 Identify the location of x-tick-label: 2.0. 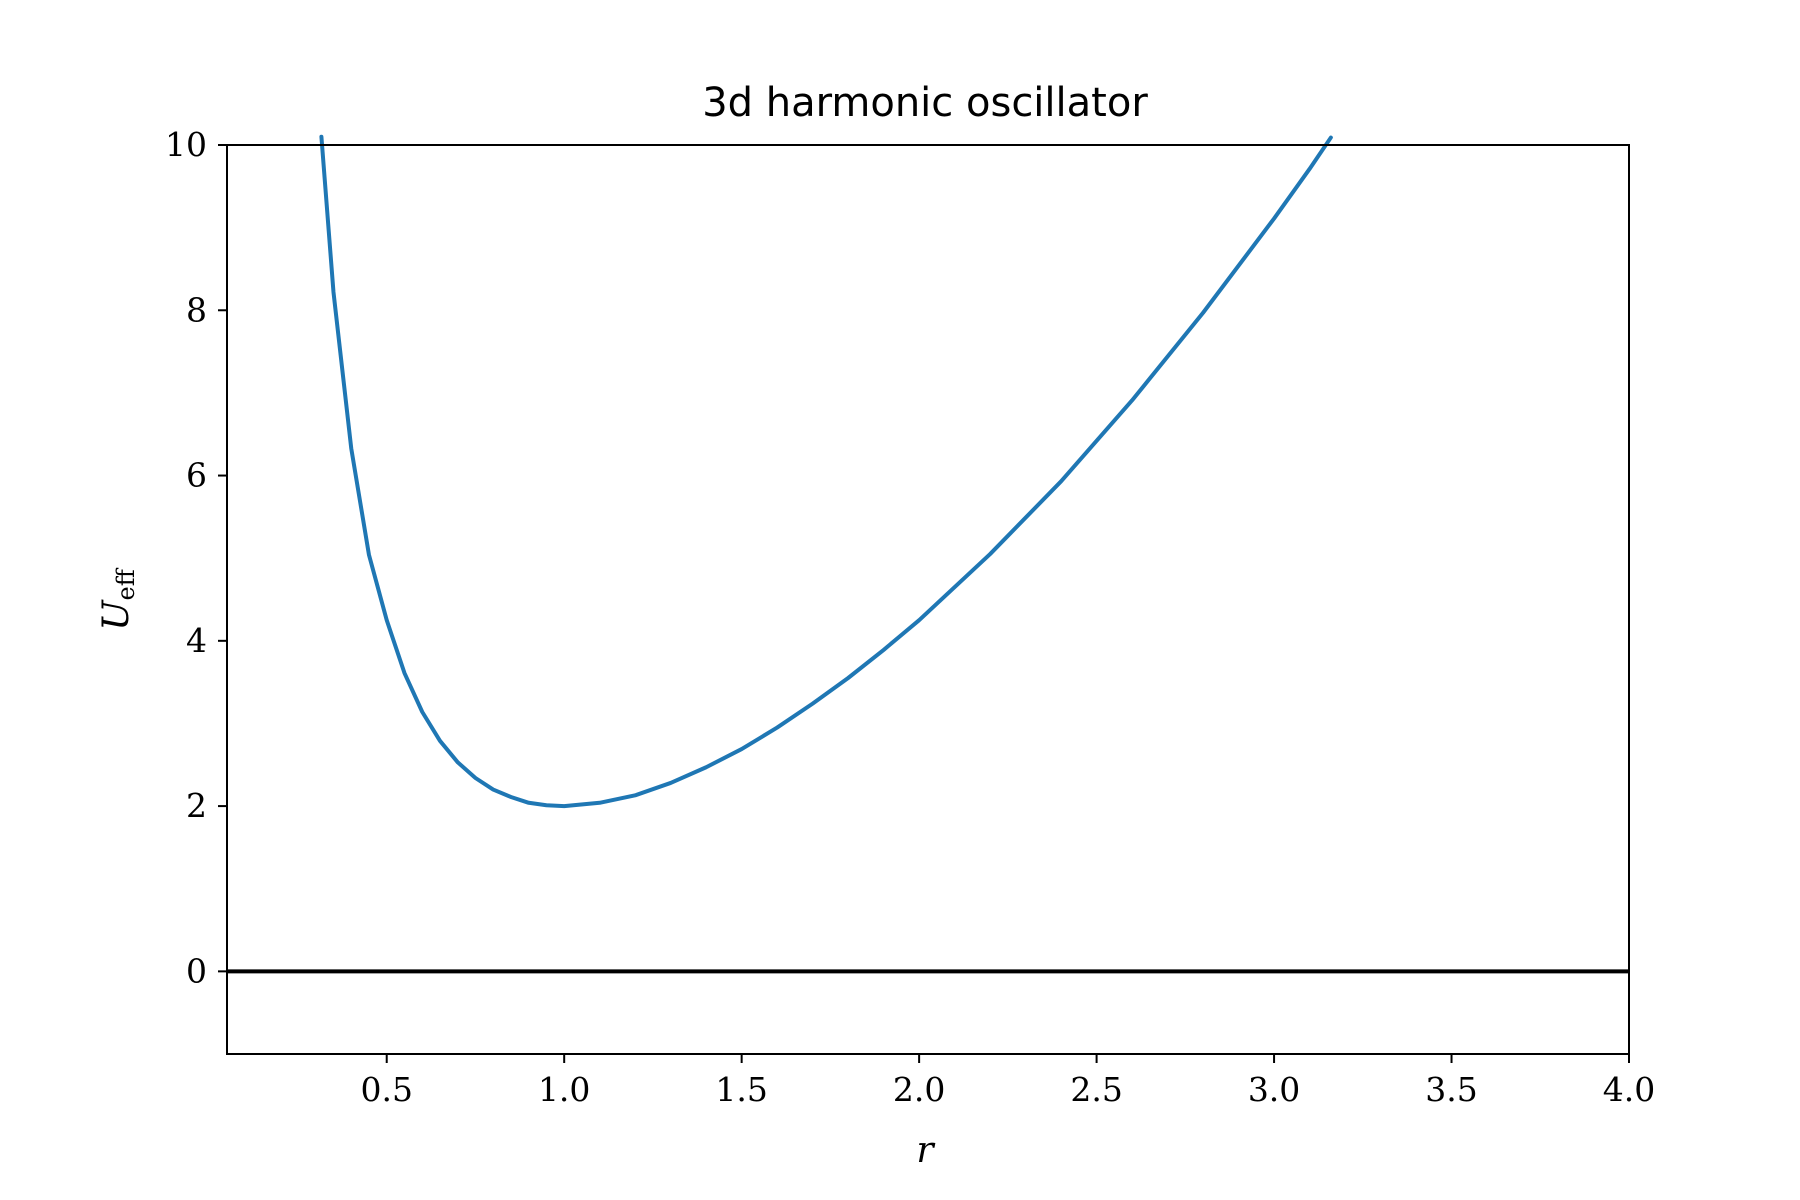
(919, 1089).